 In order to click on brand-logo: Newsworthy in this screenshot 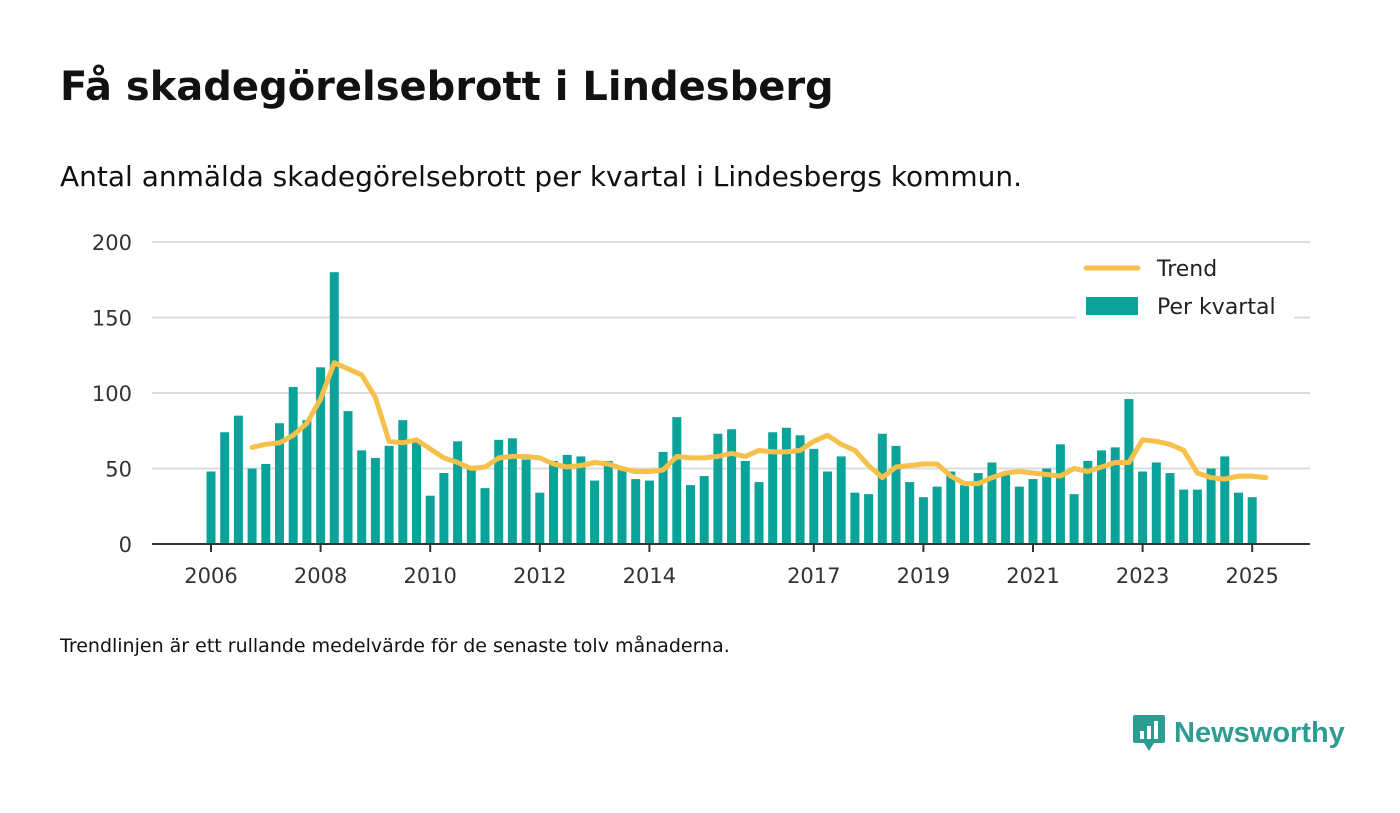, I will do `click(1238, 733)`.